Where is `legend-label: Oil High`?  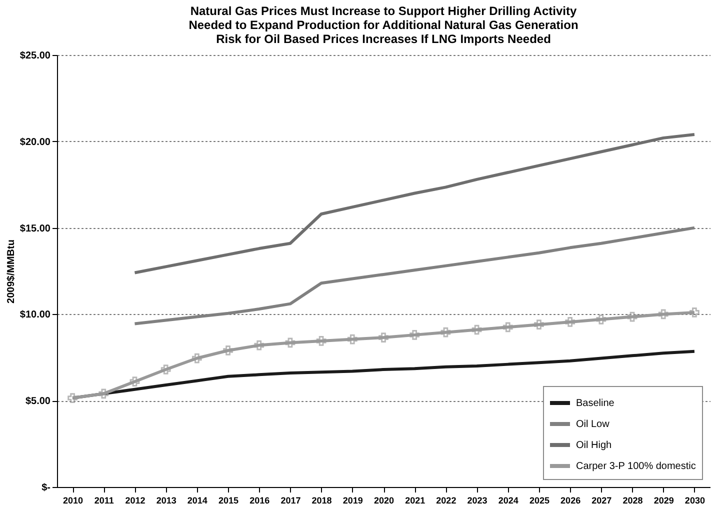
legend-label: Oil High is located at coordinates (594, 445).